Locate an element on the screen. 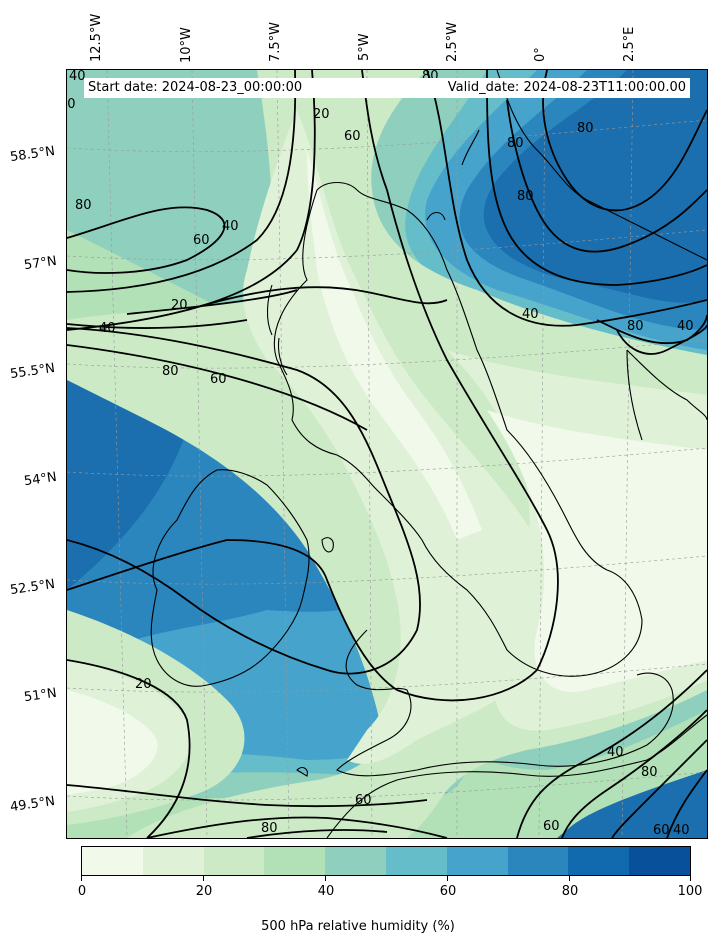 The height and width of the screenshot is (949, 716). lat-label-54n: 54°N is located at coordinates (40, 479).